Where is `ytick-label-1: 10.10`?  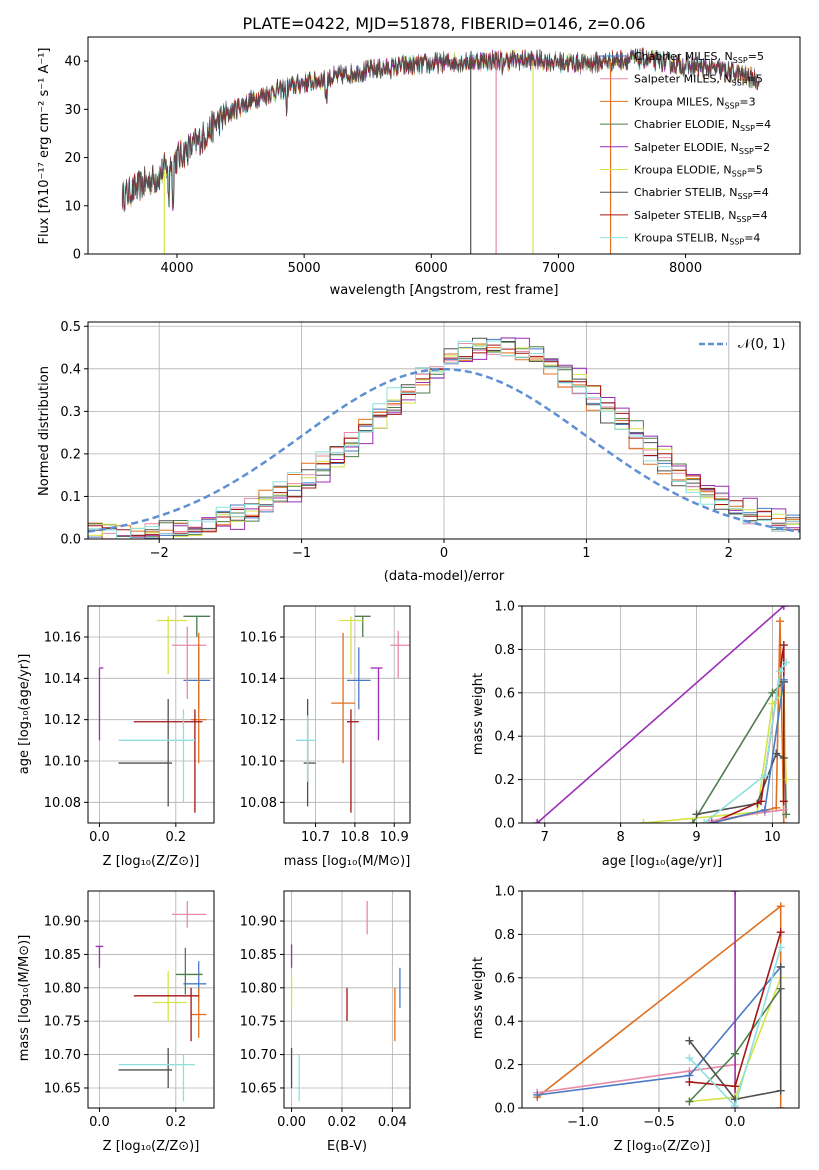
ytick-label-1: 10.10 is located at coordinates (258, 762).